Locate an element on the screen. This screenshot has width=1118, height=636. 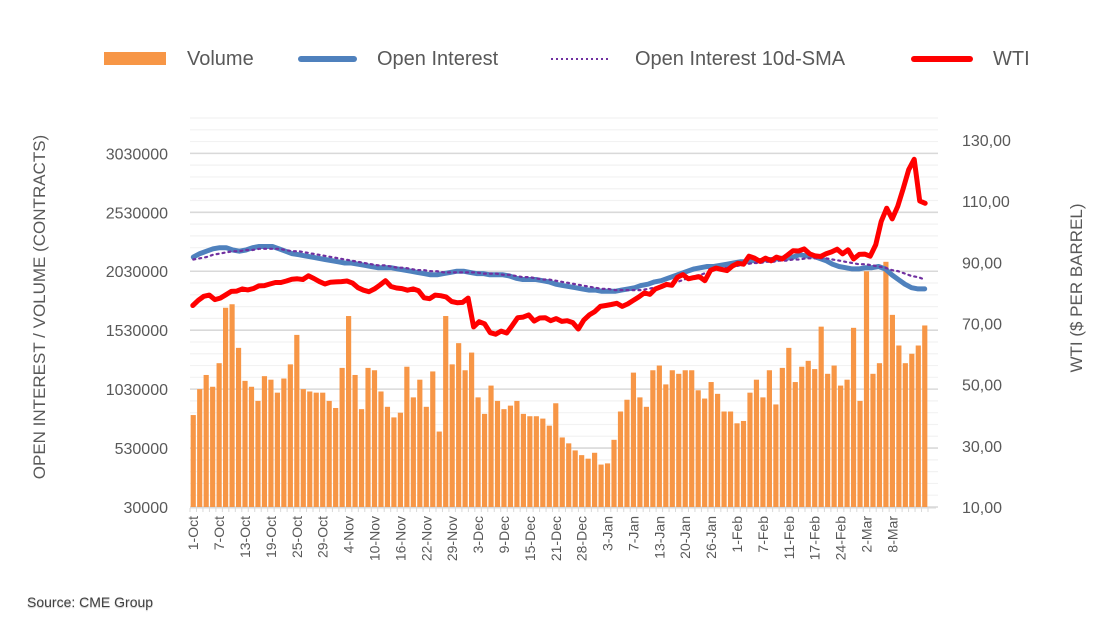
source-note: Source: CME Group is located at coordinates (90, 602).